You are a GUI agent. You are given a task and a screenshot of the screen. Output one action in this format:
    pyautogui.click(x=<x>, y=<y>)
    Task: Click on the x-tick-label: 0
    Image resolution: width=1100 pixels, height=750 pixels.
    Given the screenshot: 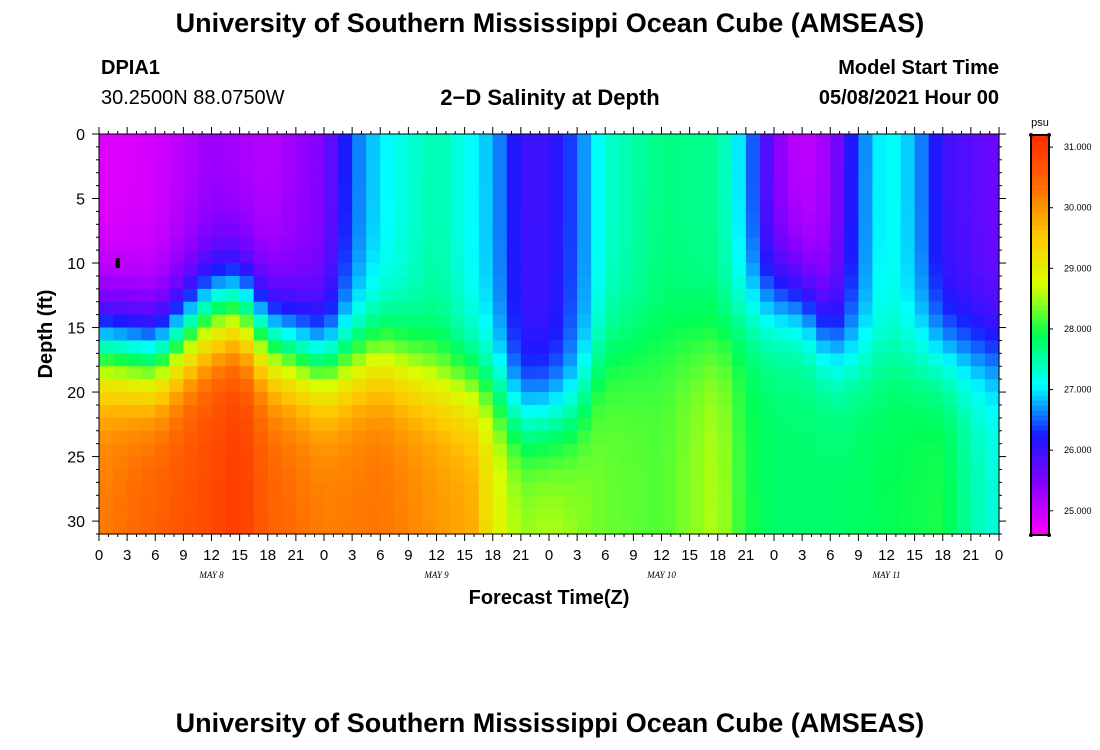 What is the action you would take?
    pyautogui.click(x=324, y=555)
    